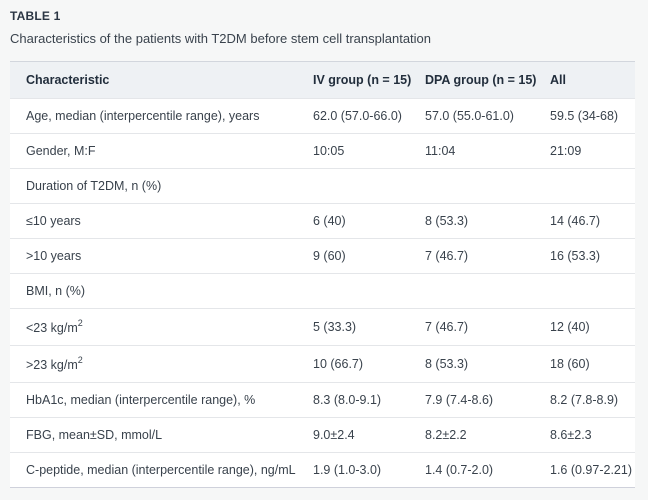 This screenshot has height=500, width=648. Describe the element at coordinates (357, 116) in the screenshot. I see `cell-iv-group: 62.0 (57.0-66.0)` at that location.